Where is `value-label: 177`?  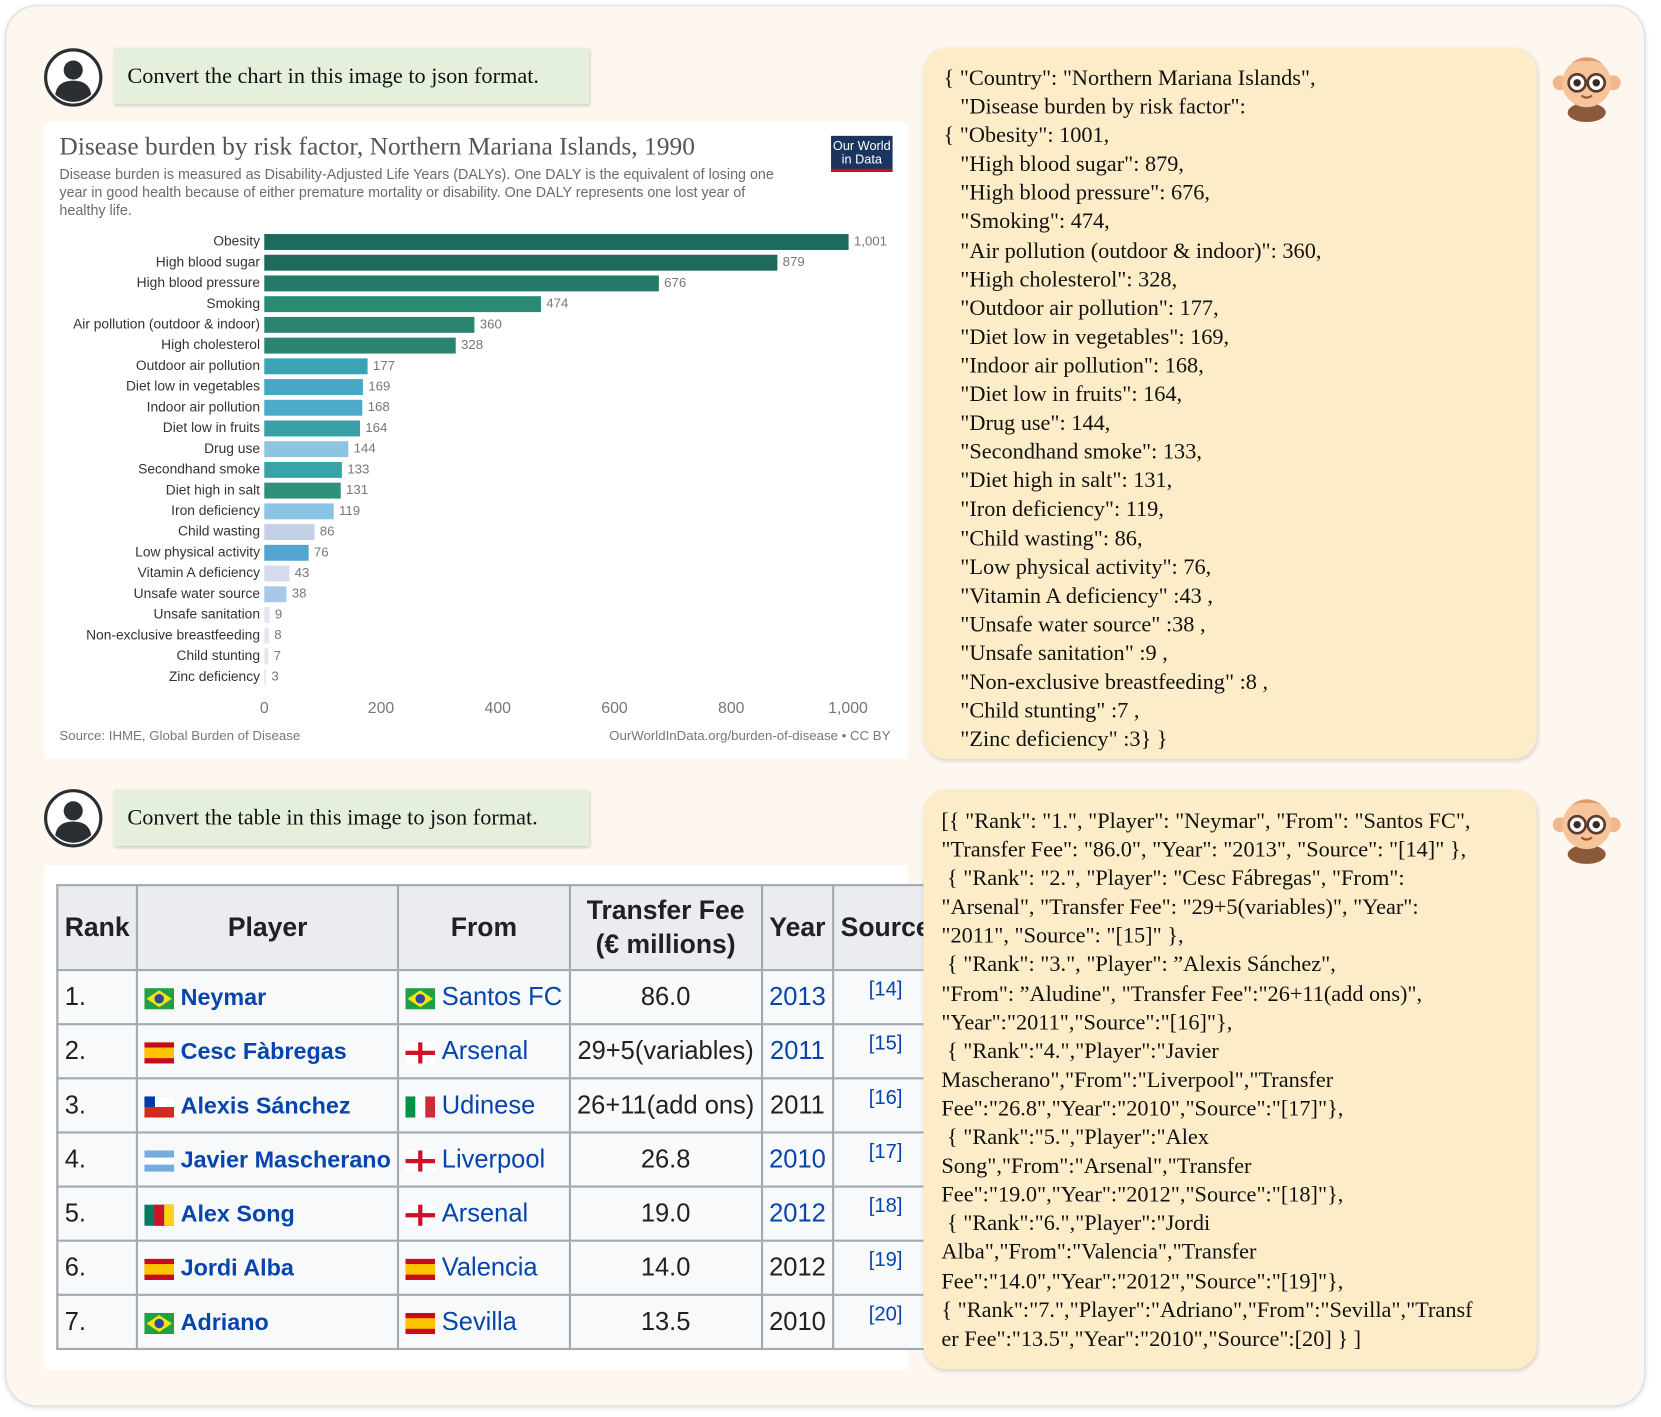
value-label: 177 is located at coordinates (384, 365).